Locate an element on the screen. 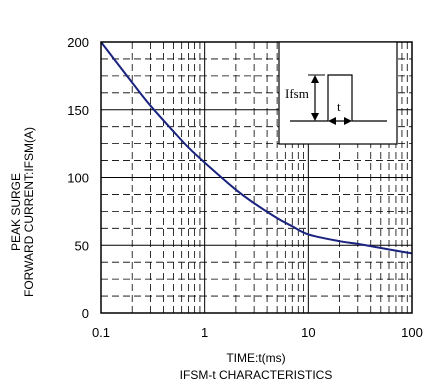 The image size is (427, 385). inset-label-bg is located at coordinates (297, 94).